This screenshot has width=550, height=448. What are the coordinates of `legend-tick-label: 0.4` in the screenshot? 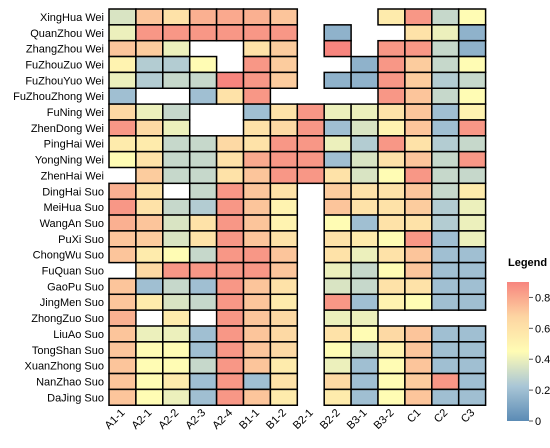 It's located at (542, 360).